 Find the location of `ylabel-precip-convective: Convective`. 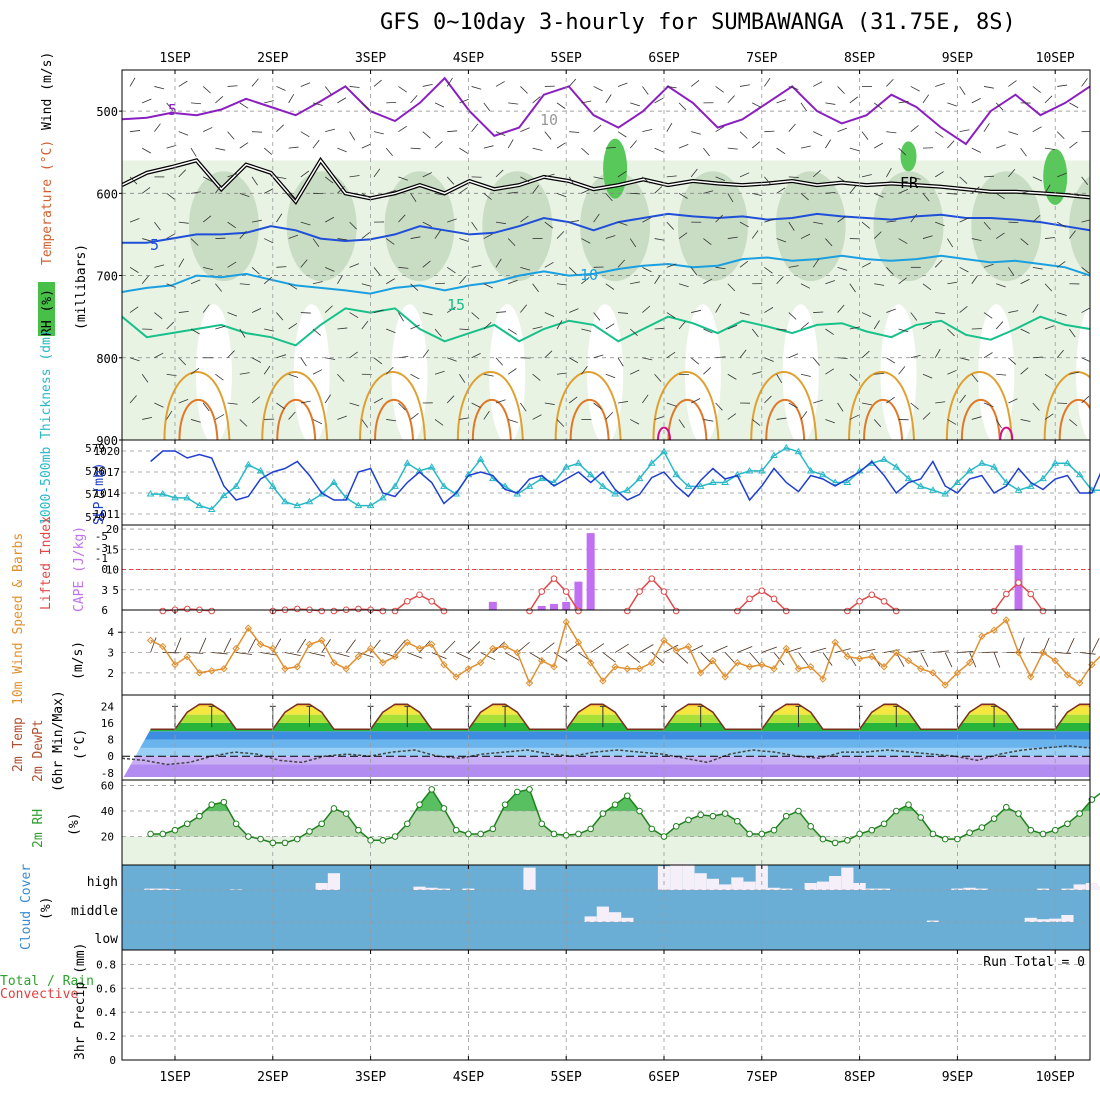

ylabel-precip-convective: Convective is located at coordinates (39, 994).